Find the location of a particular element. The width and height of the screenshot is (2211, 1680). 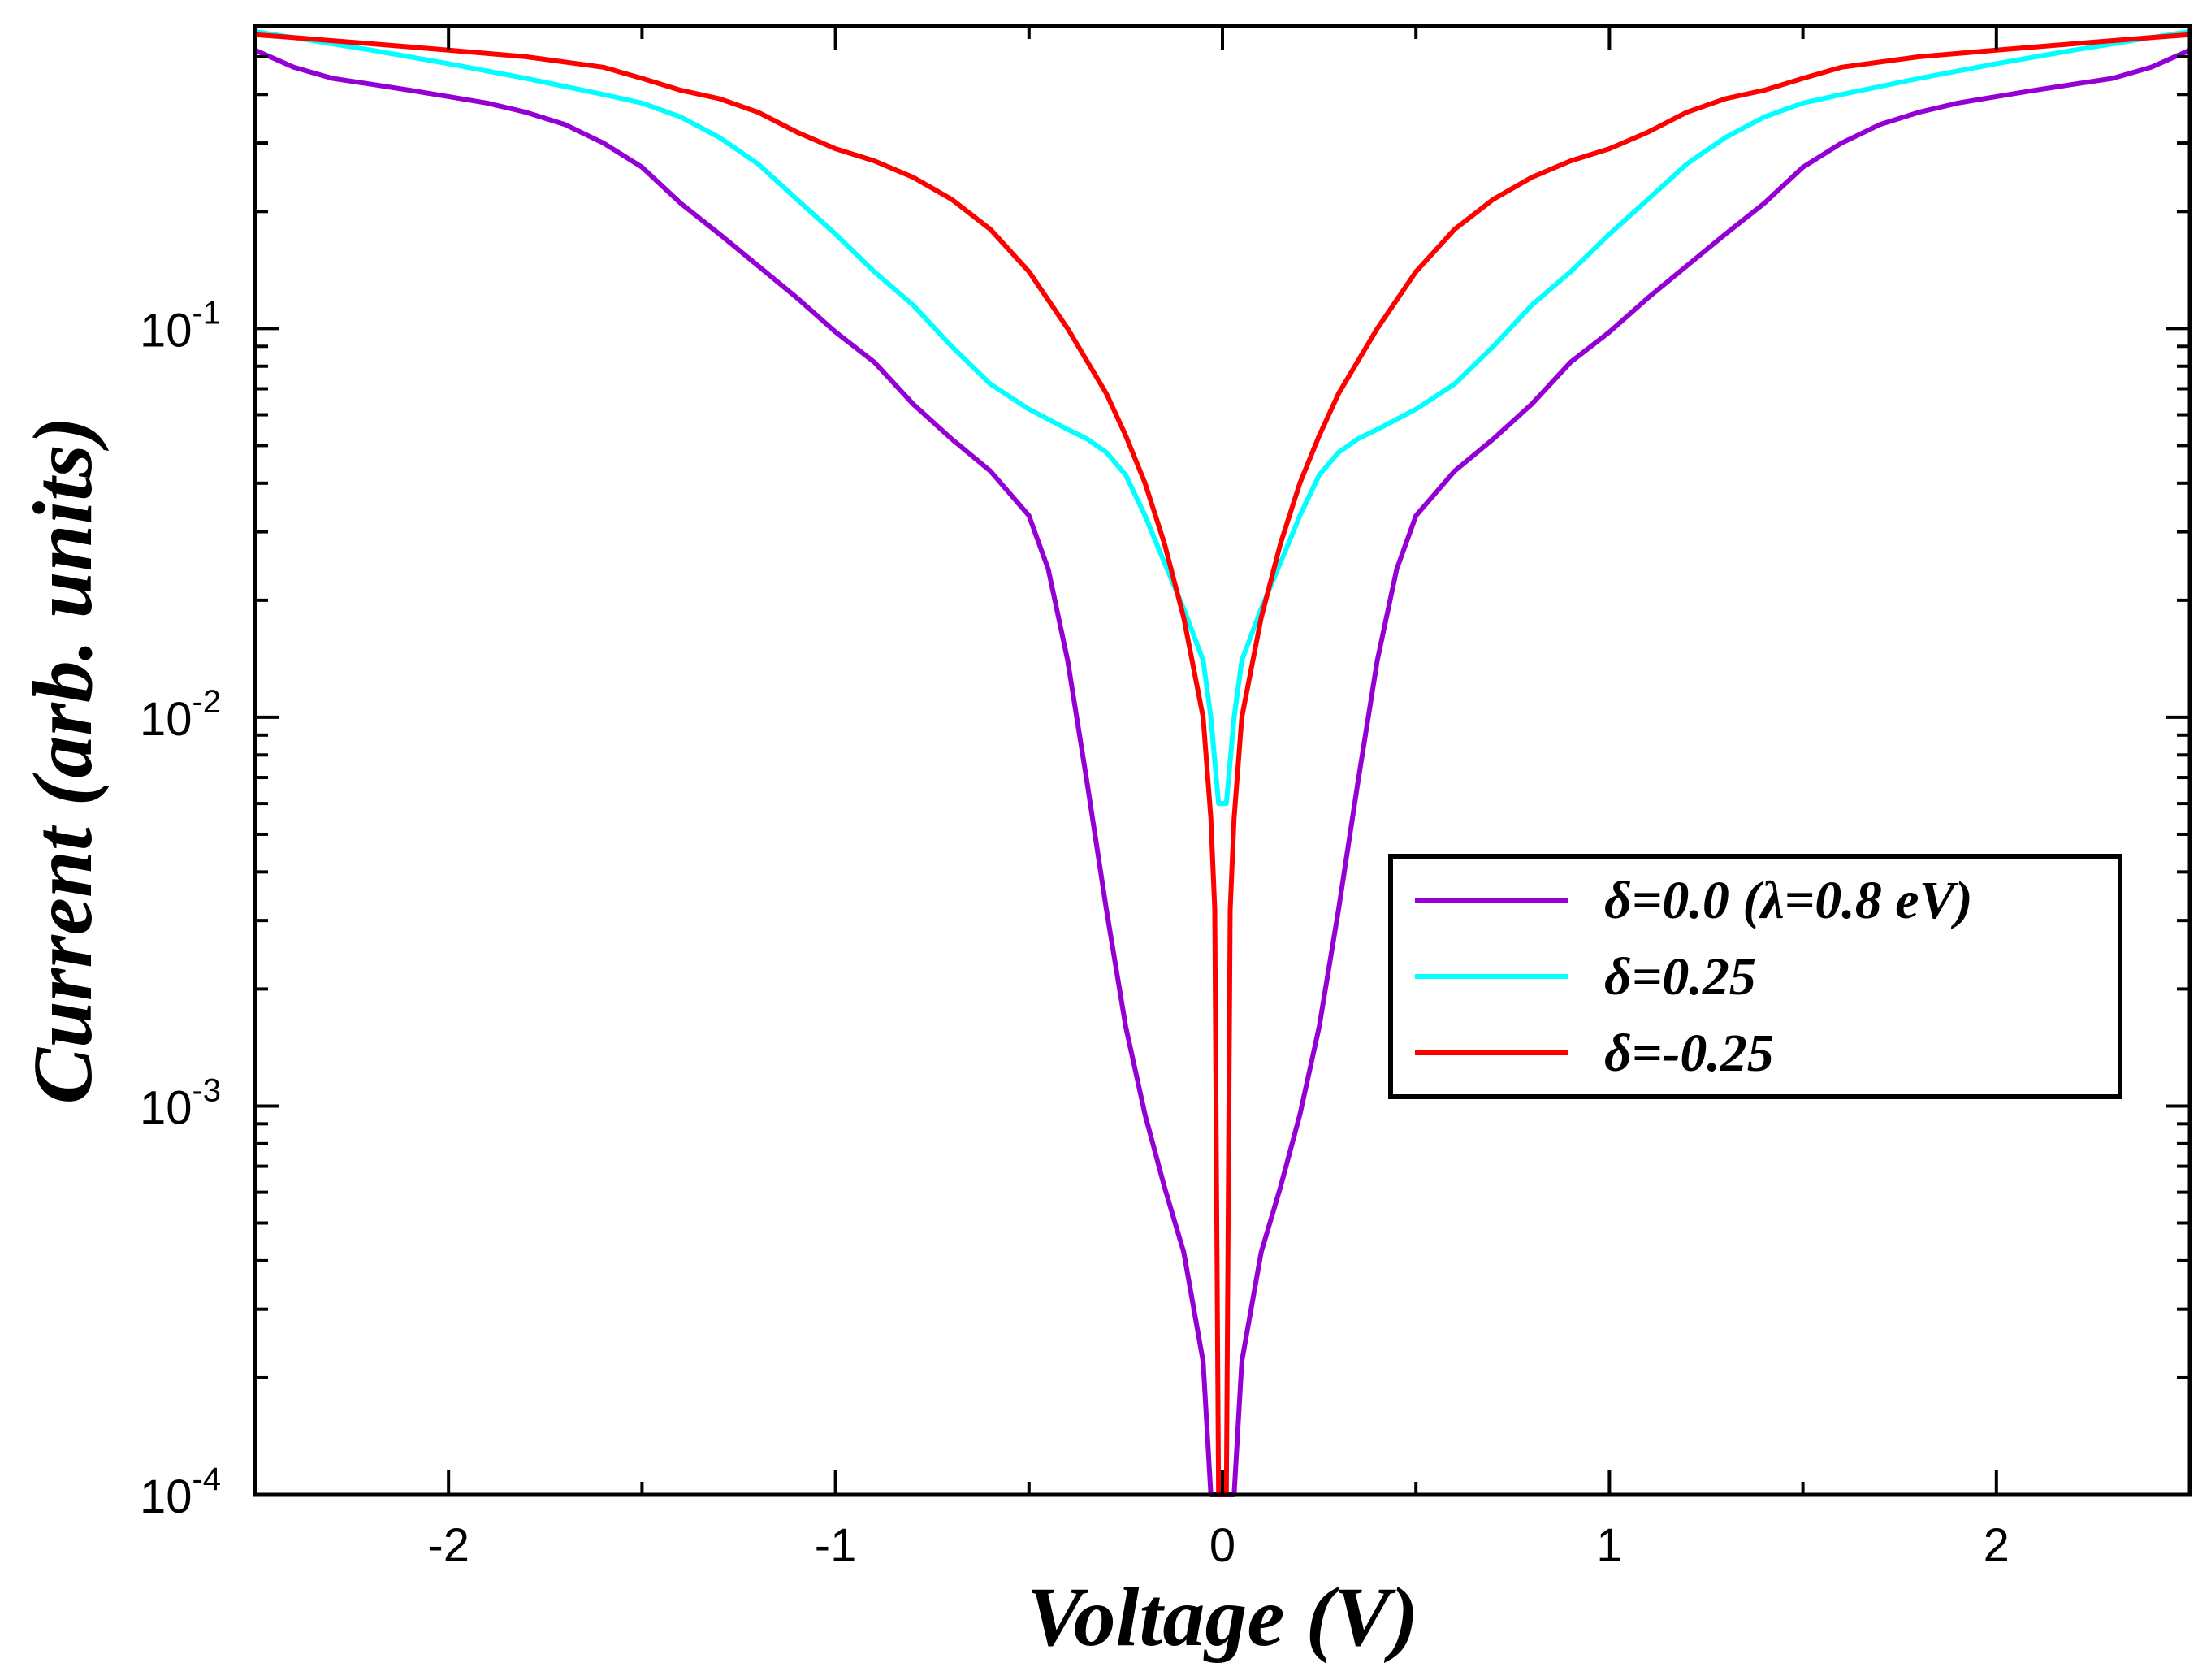

x-axis-title: Voltage (V) is located at coordinates (1222, 1617).